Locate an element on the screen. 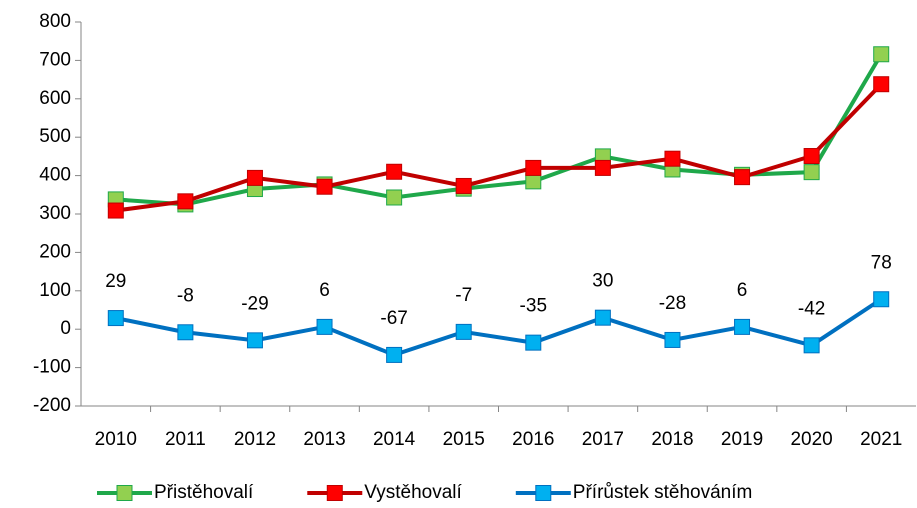 This screenshot has width=917, height=508. data-label: -35 is located at coordinates (533, 306).